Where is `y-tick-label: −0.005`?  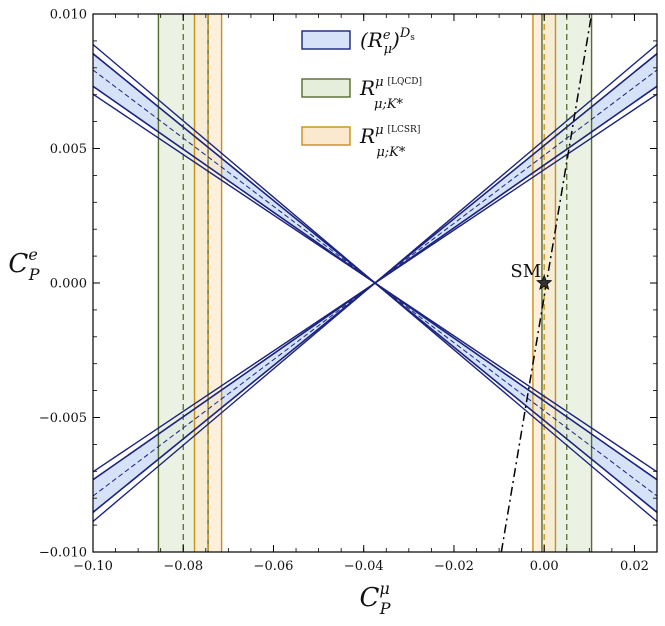 y-tick-label: −0.005 is located at coordinates (63, 418).